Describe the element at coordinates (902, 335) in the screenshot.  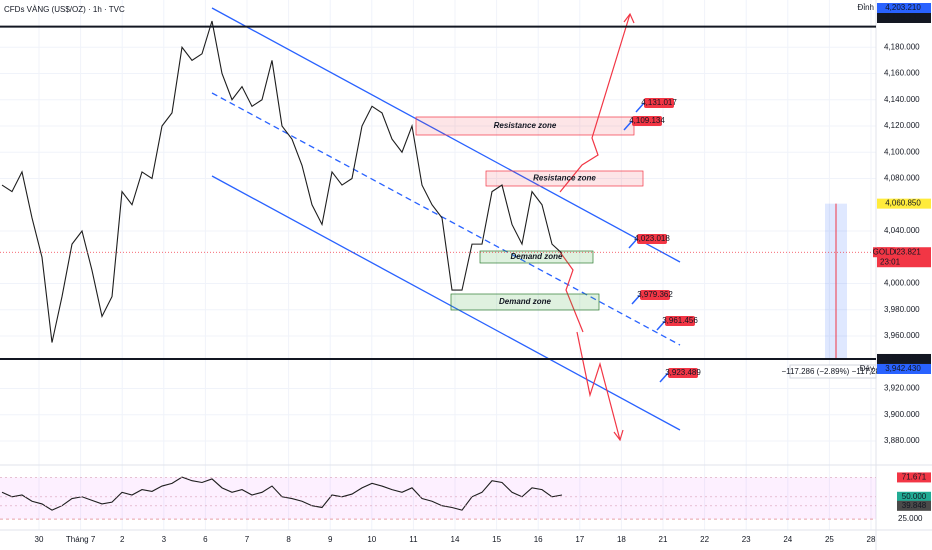
I see `y-tick-label: 3,960.000` at that location.